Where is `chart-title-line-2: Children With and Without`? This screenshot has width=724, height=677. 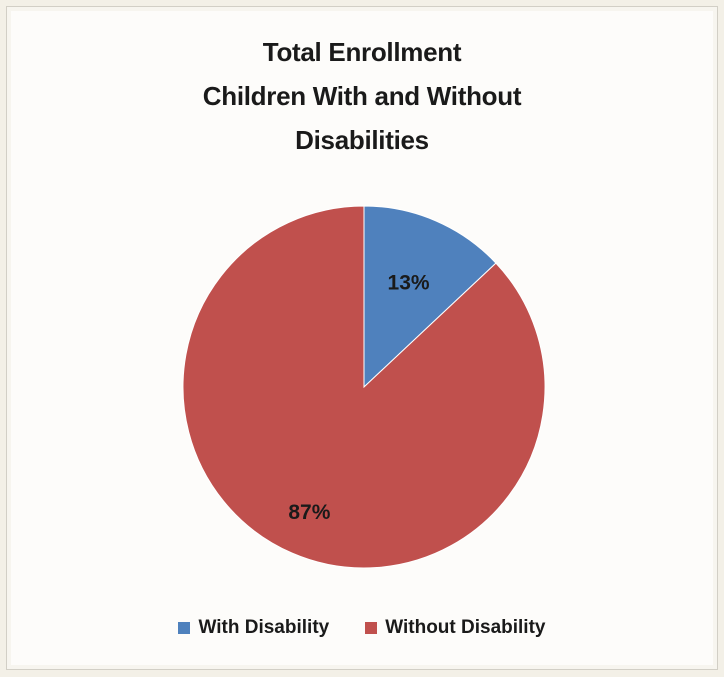 chart-title-line-2: Children With and Without is located at coordinates (362, 96).